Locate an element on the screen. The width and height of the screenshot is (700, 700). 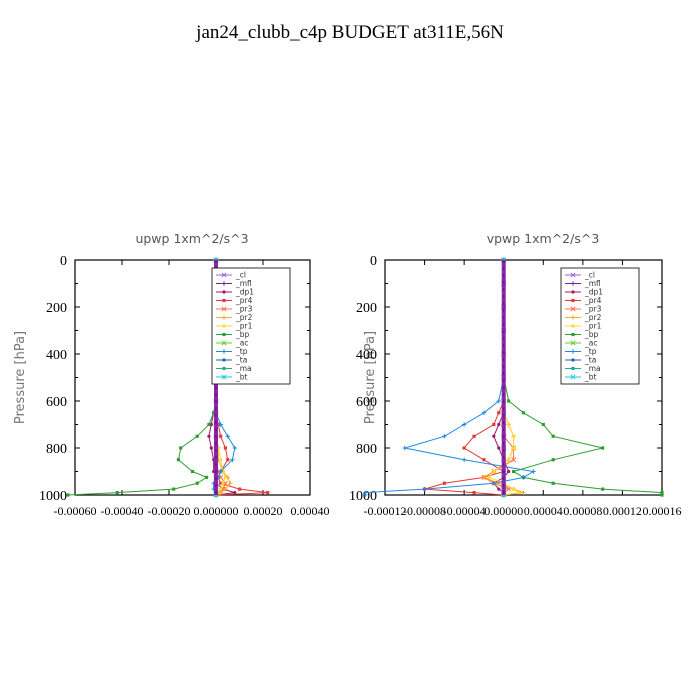
legend-label: _ma is located at coordinates (592, 368).